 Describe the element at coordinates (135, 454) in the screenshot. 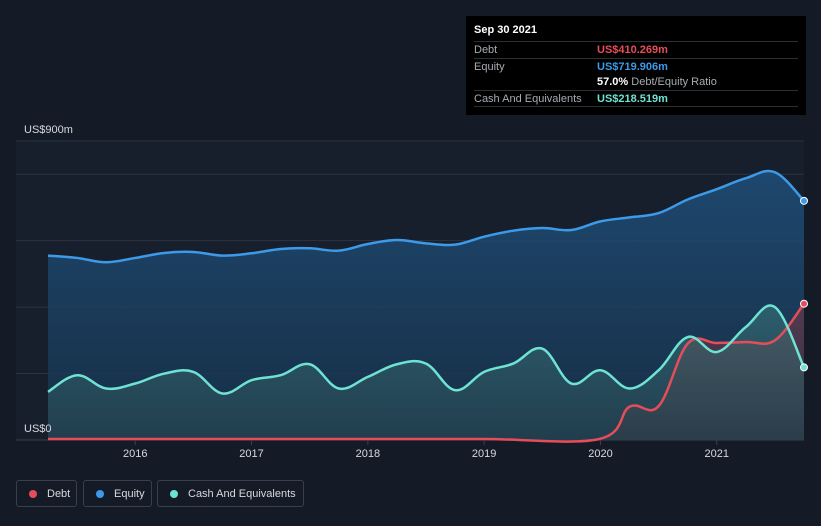

I see `x-tick-label: 2016` at that location.